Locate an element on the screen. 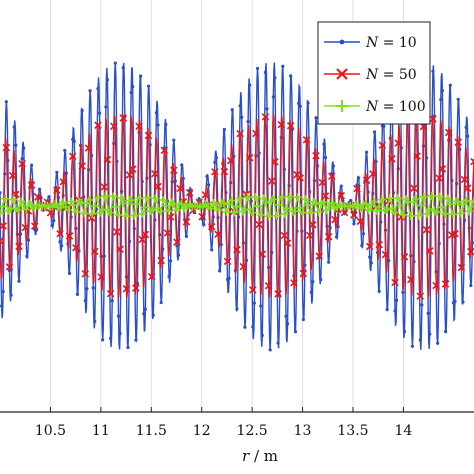 The width and height of the screenshot is (474, 474). x-tick-label: 14 is located at coordinates (403, 431).